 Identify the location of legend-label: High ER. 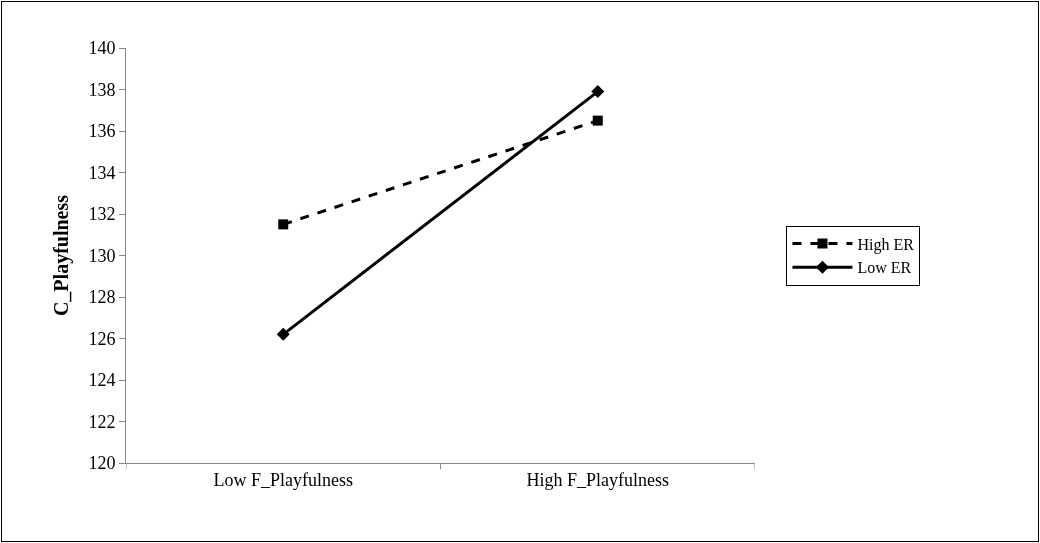
(886, 244).